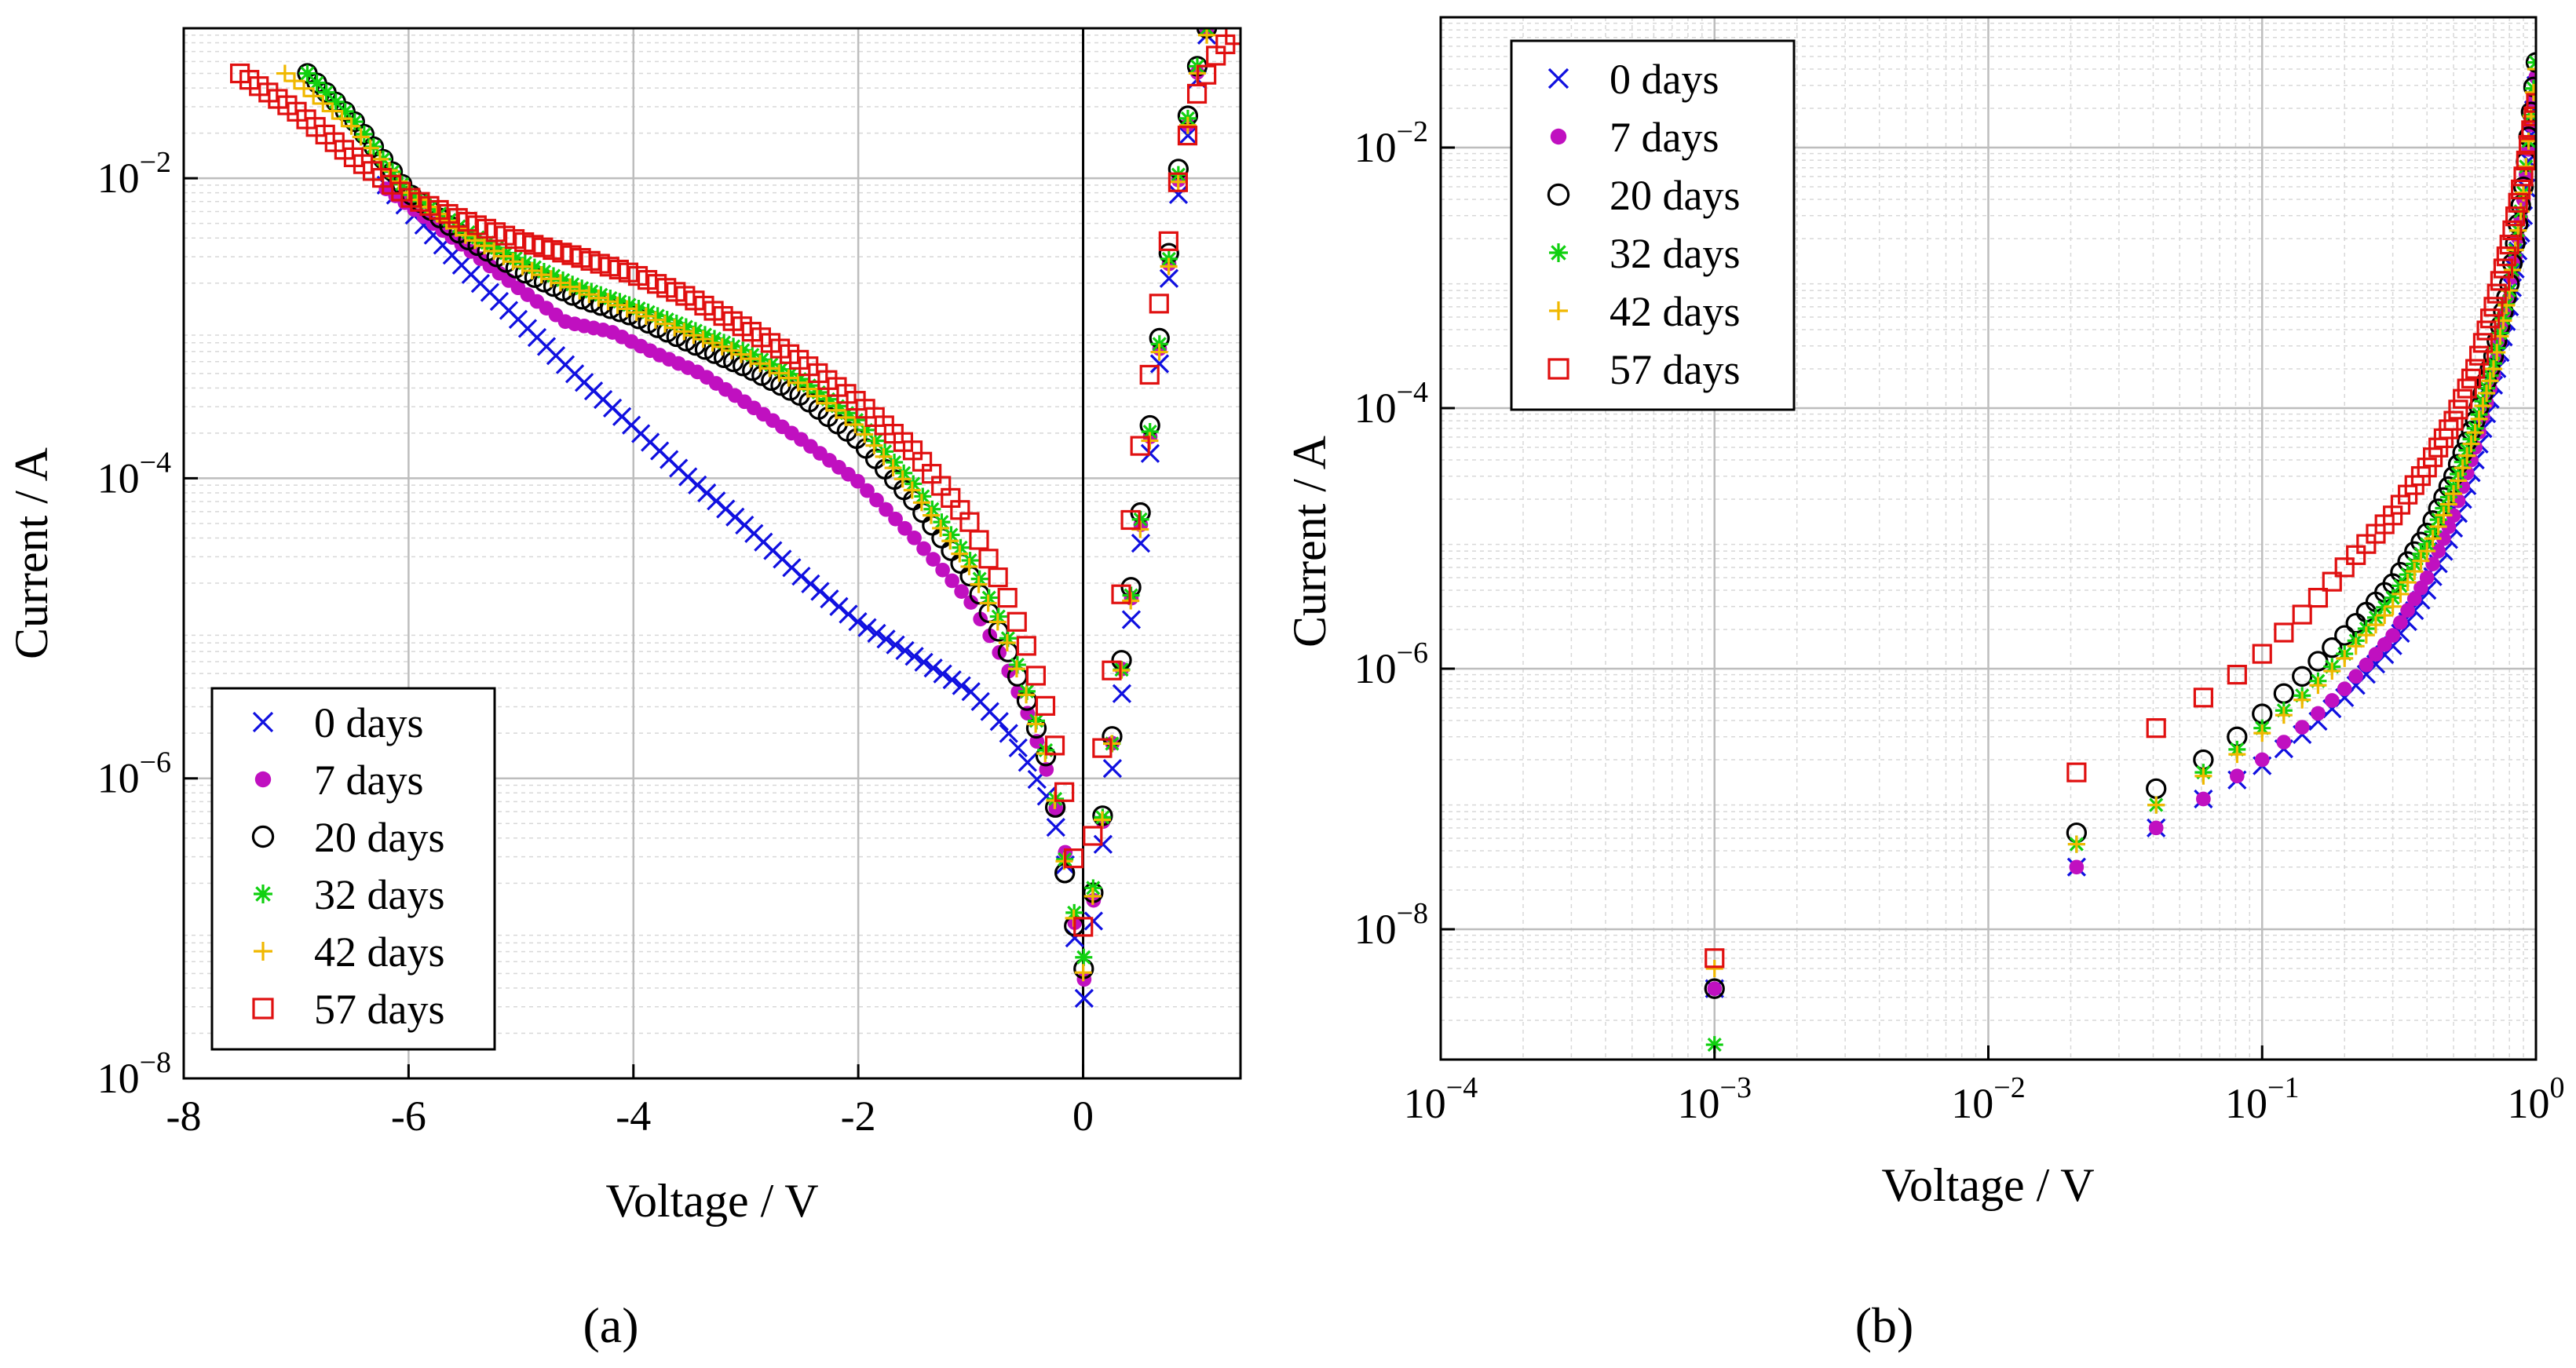 The image size is (2576, 1368). What do you see at coordinates (155, 462) in the screenshot?
I see `panel-a-y-tick-label-exponent: −4` at bounding box center [155, 462].